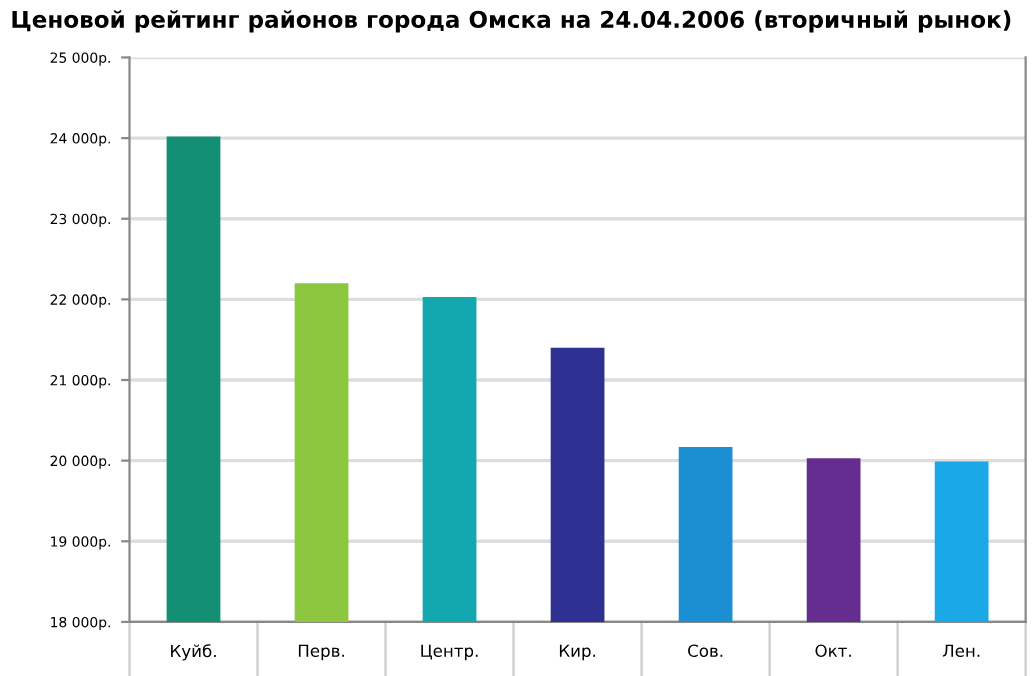 The height and width of the screenshot is (676, 1036). Describe the element at coordinates (833, 651) in the screenshot. I see `x-tick-label: Окт.` at that location.